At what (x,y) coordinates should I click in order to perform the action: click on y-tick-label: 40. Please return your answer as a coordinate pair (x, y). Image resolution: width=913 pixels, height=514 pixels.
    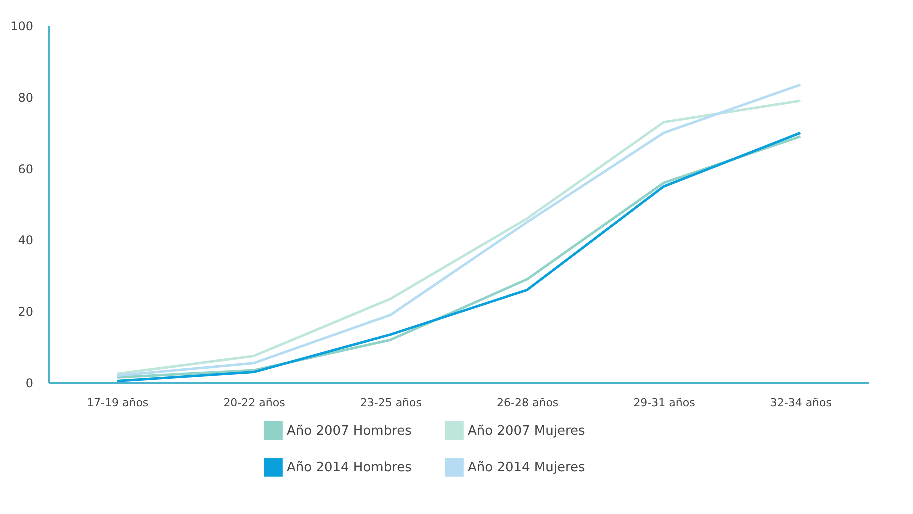
    Looking at the image, I should click on (26, 241).